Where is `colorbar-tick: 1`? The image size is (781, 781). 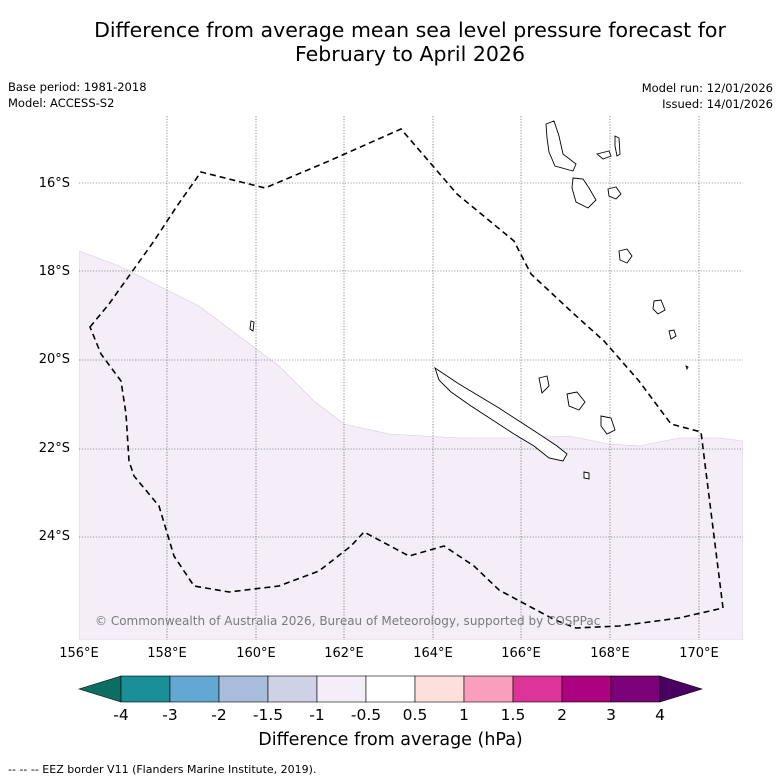
colorbar-tick: 1 is located at coordinates (464, 715).